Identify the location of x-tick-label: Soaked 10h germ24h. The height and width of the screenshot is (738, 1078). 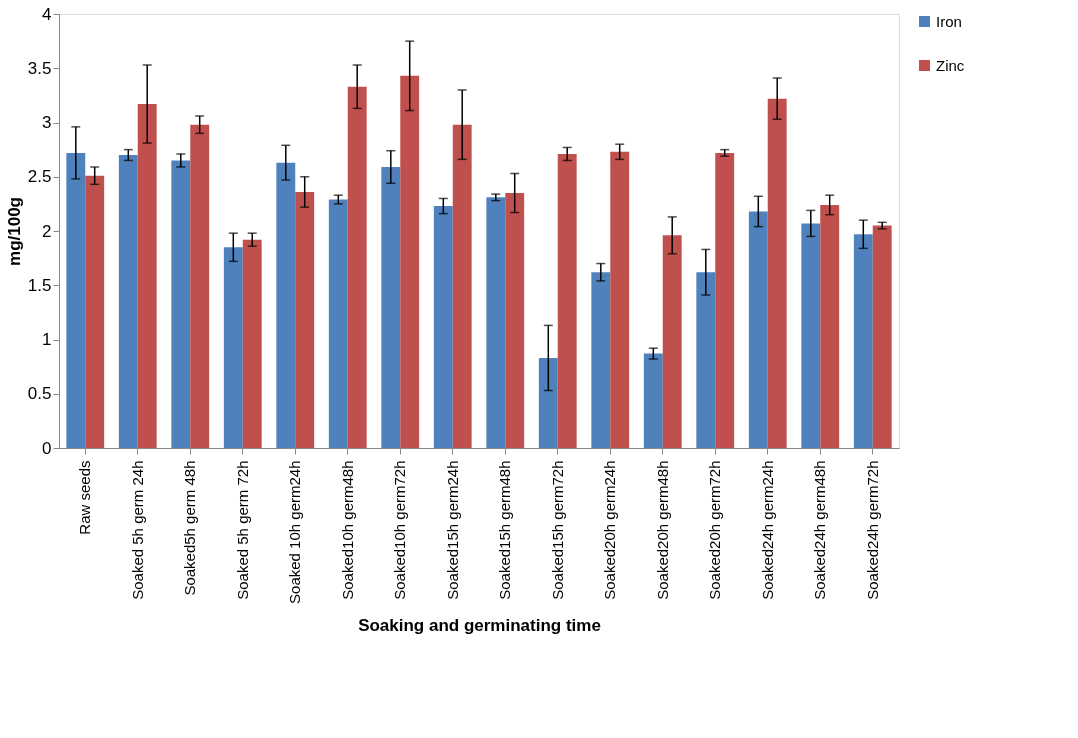
(295, 532).